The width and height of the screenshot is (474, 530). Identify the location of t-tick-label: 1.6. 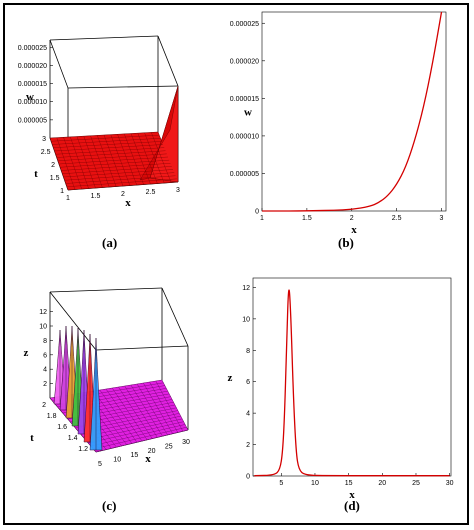
(62, 427).